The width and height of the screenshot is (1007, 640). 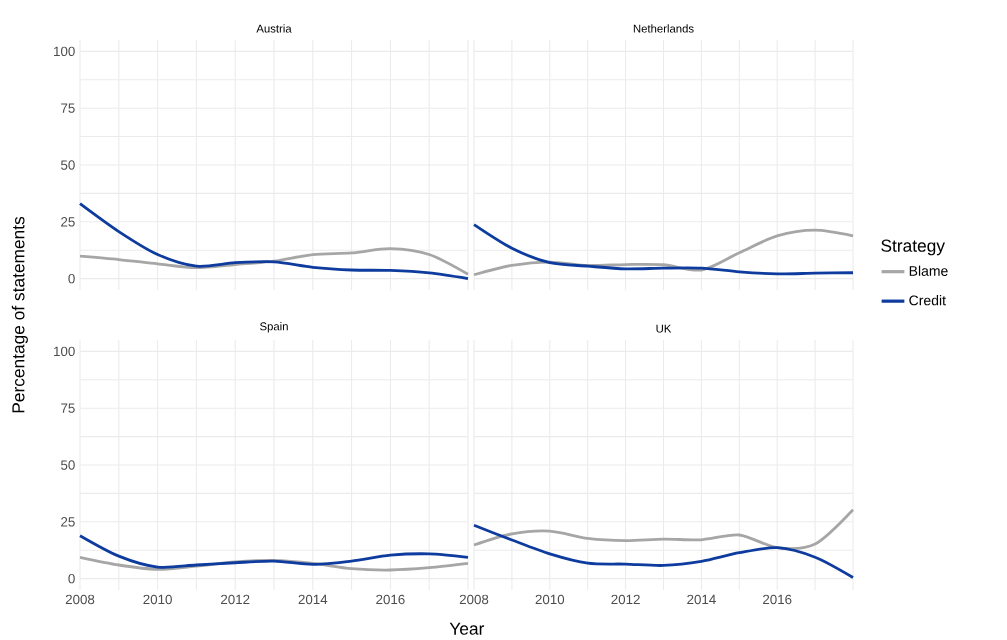 What do you see at coordinates (663, 28) in the screenshot?
I see `chart-title: Netherlands` at bounding box center [663, 28].